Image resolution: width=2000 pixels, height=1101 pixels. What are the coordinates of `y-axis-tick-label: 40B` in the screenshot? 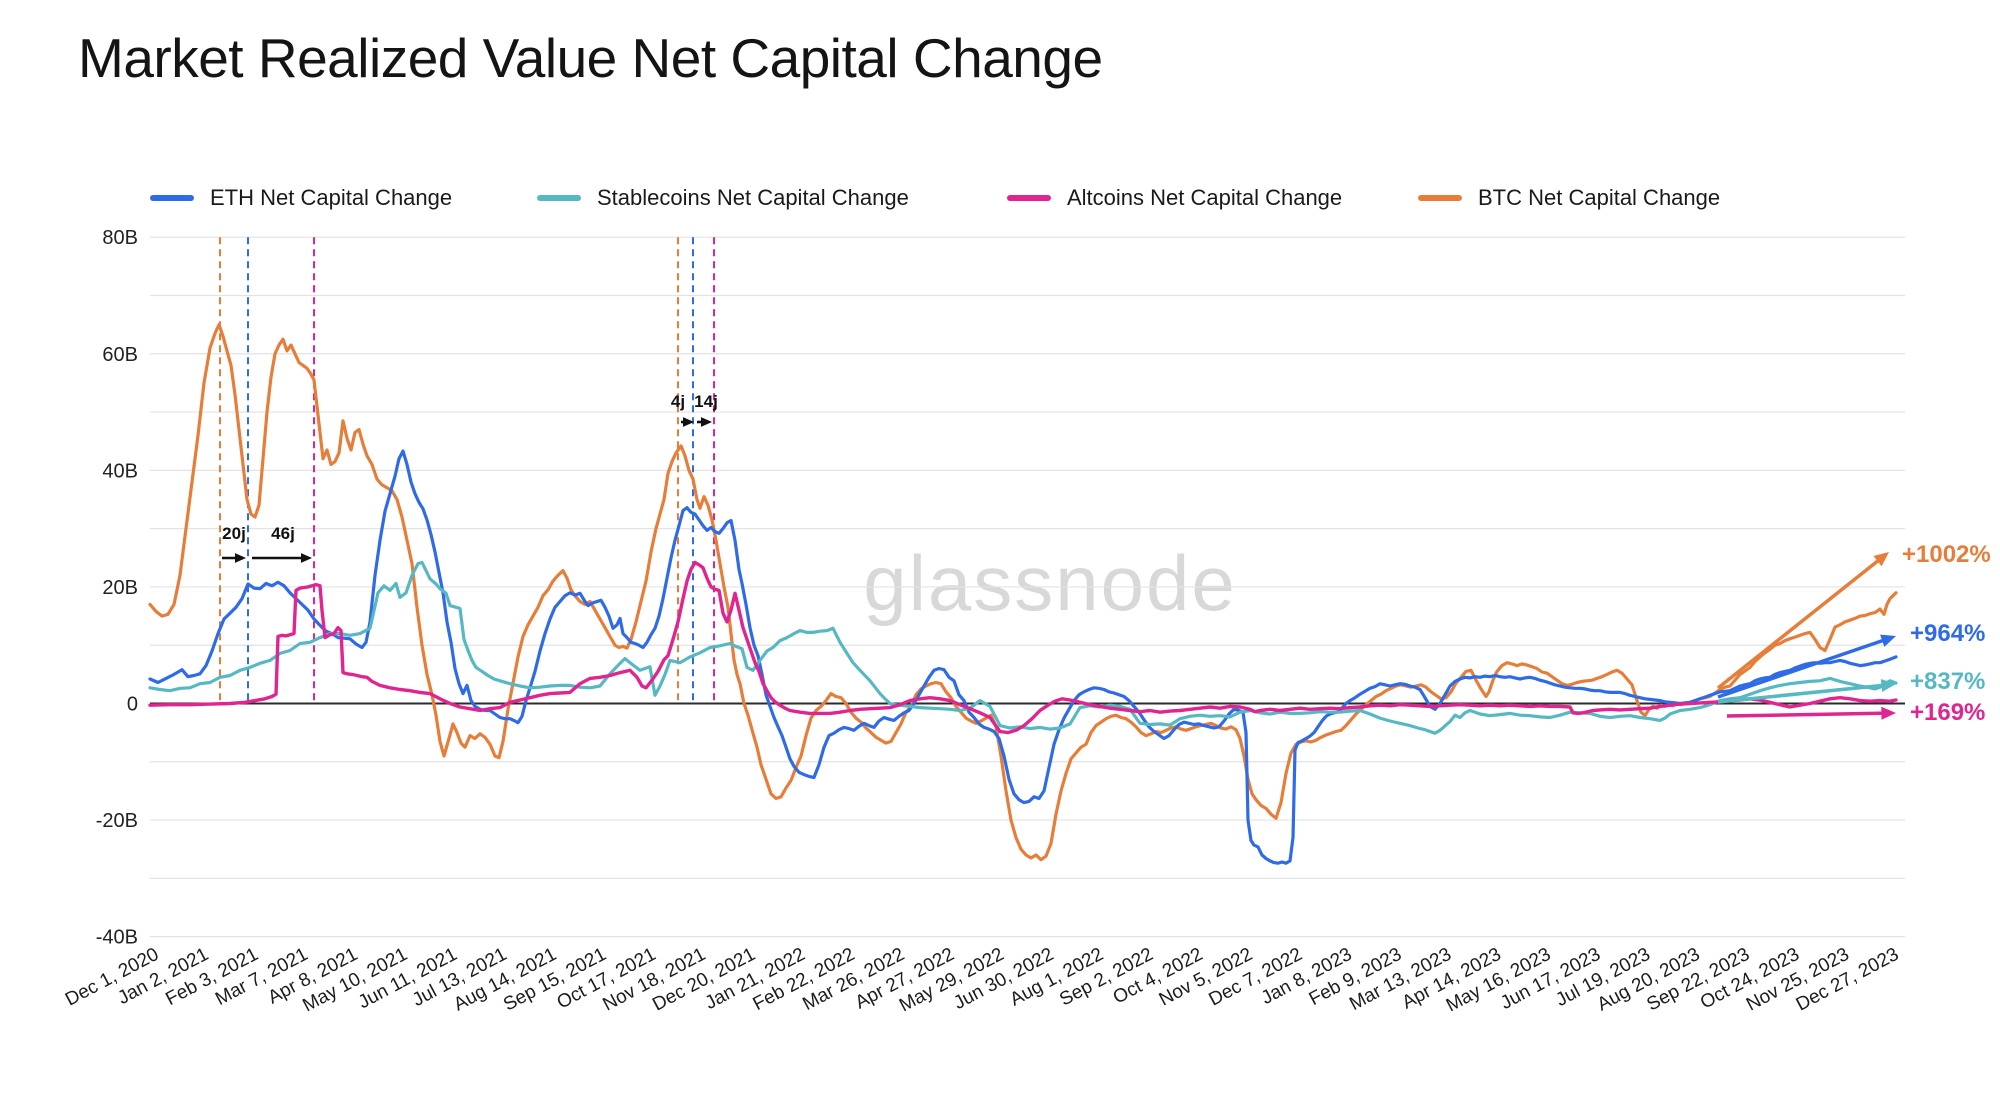 It's located at (120, 471).